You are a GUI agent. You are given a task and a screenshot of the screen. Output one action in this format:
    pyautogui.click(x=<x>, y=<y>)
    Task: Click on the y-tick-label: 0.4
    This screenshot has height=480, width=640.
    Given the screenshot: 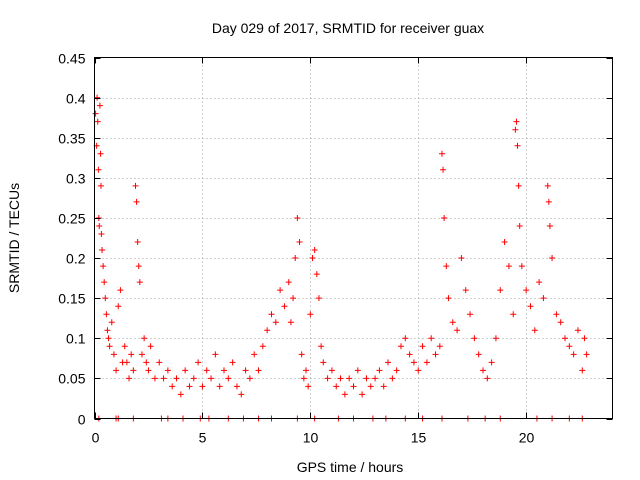 What is the action you would take?
    pyautogui.click(x=76, y=99)
    